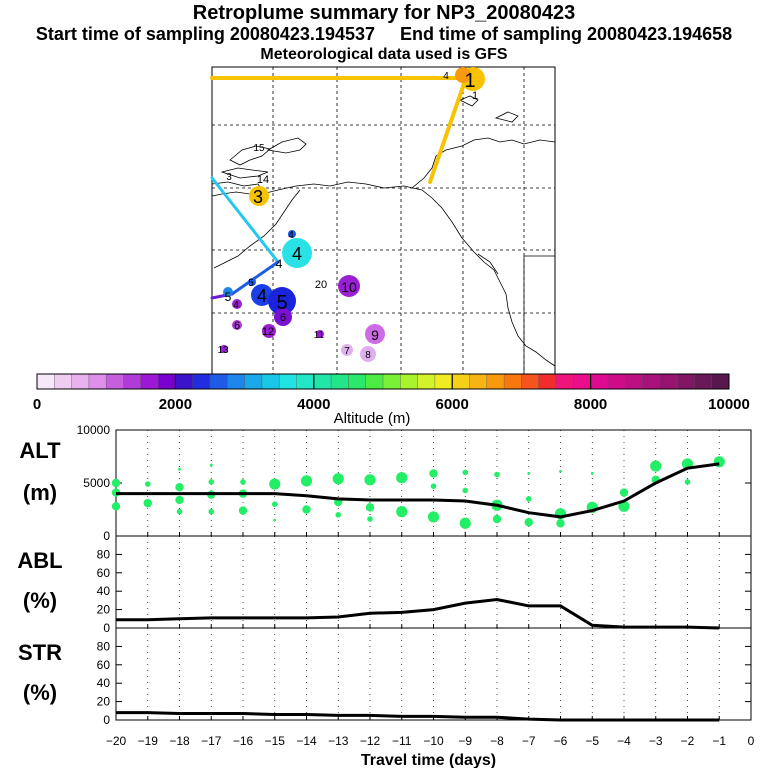 The image size is (768, 768). I want to click on altitude-median-line, so click(418, 490).